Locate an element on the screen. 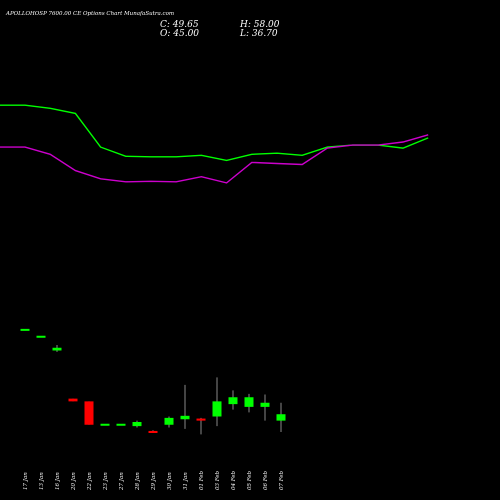 The width and height of the screenshot is (500, 500). x-tick-label: 04 Feb is located at coordinates (234, 480).